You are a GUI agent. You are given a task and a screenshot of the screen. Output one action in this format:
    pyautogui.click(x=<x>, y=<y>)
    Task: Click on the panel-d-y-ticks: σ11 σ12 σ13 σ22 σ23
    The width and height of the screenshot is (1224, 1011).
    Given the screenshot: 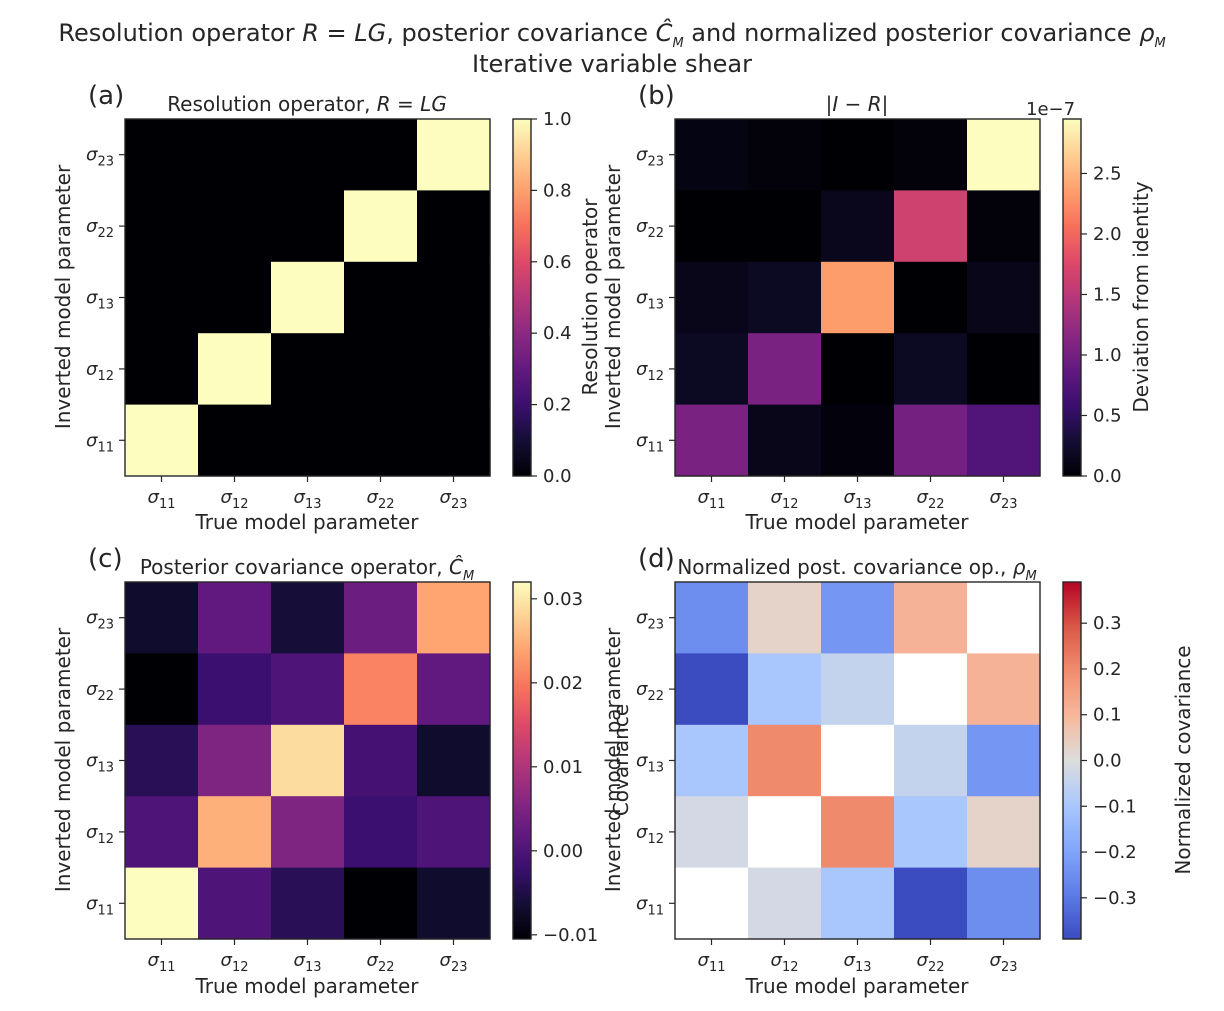 What is the action you would take?
    pyautogui.click(x=655, y=763)
    